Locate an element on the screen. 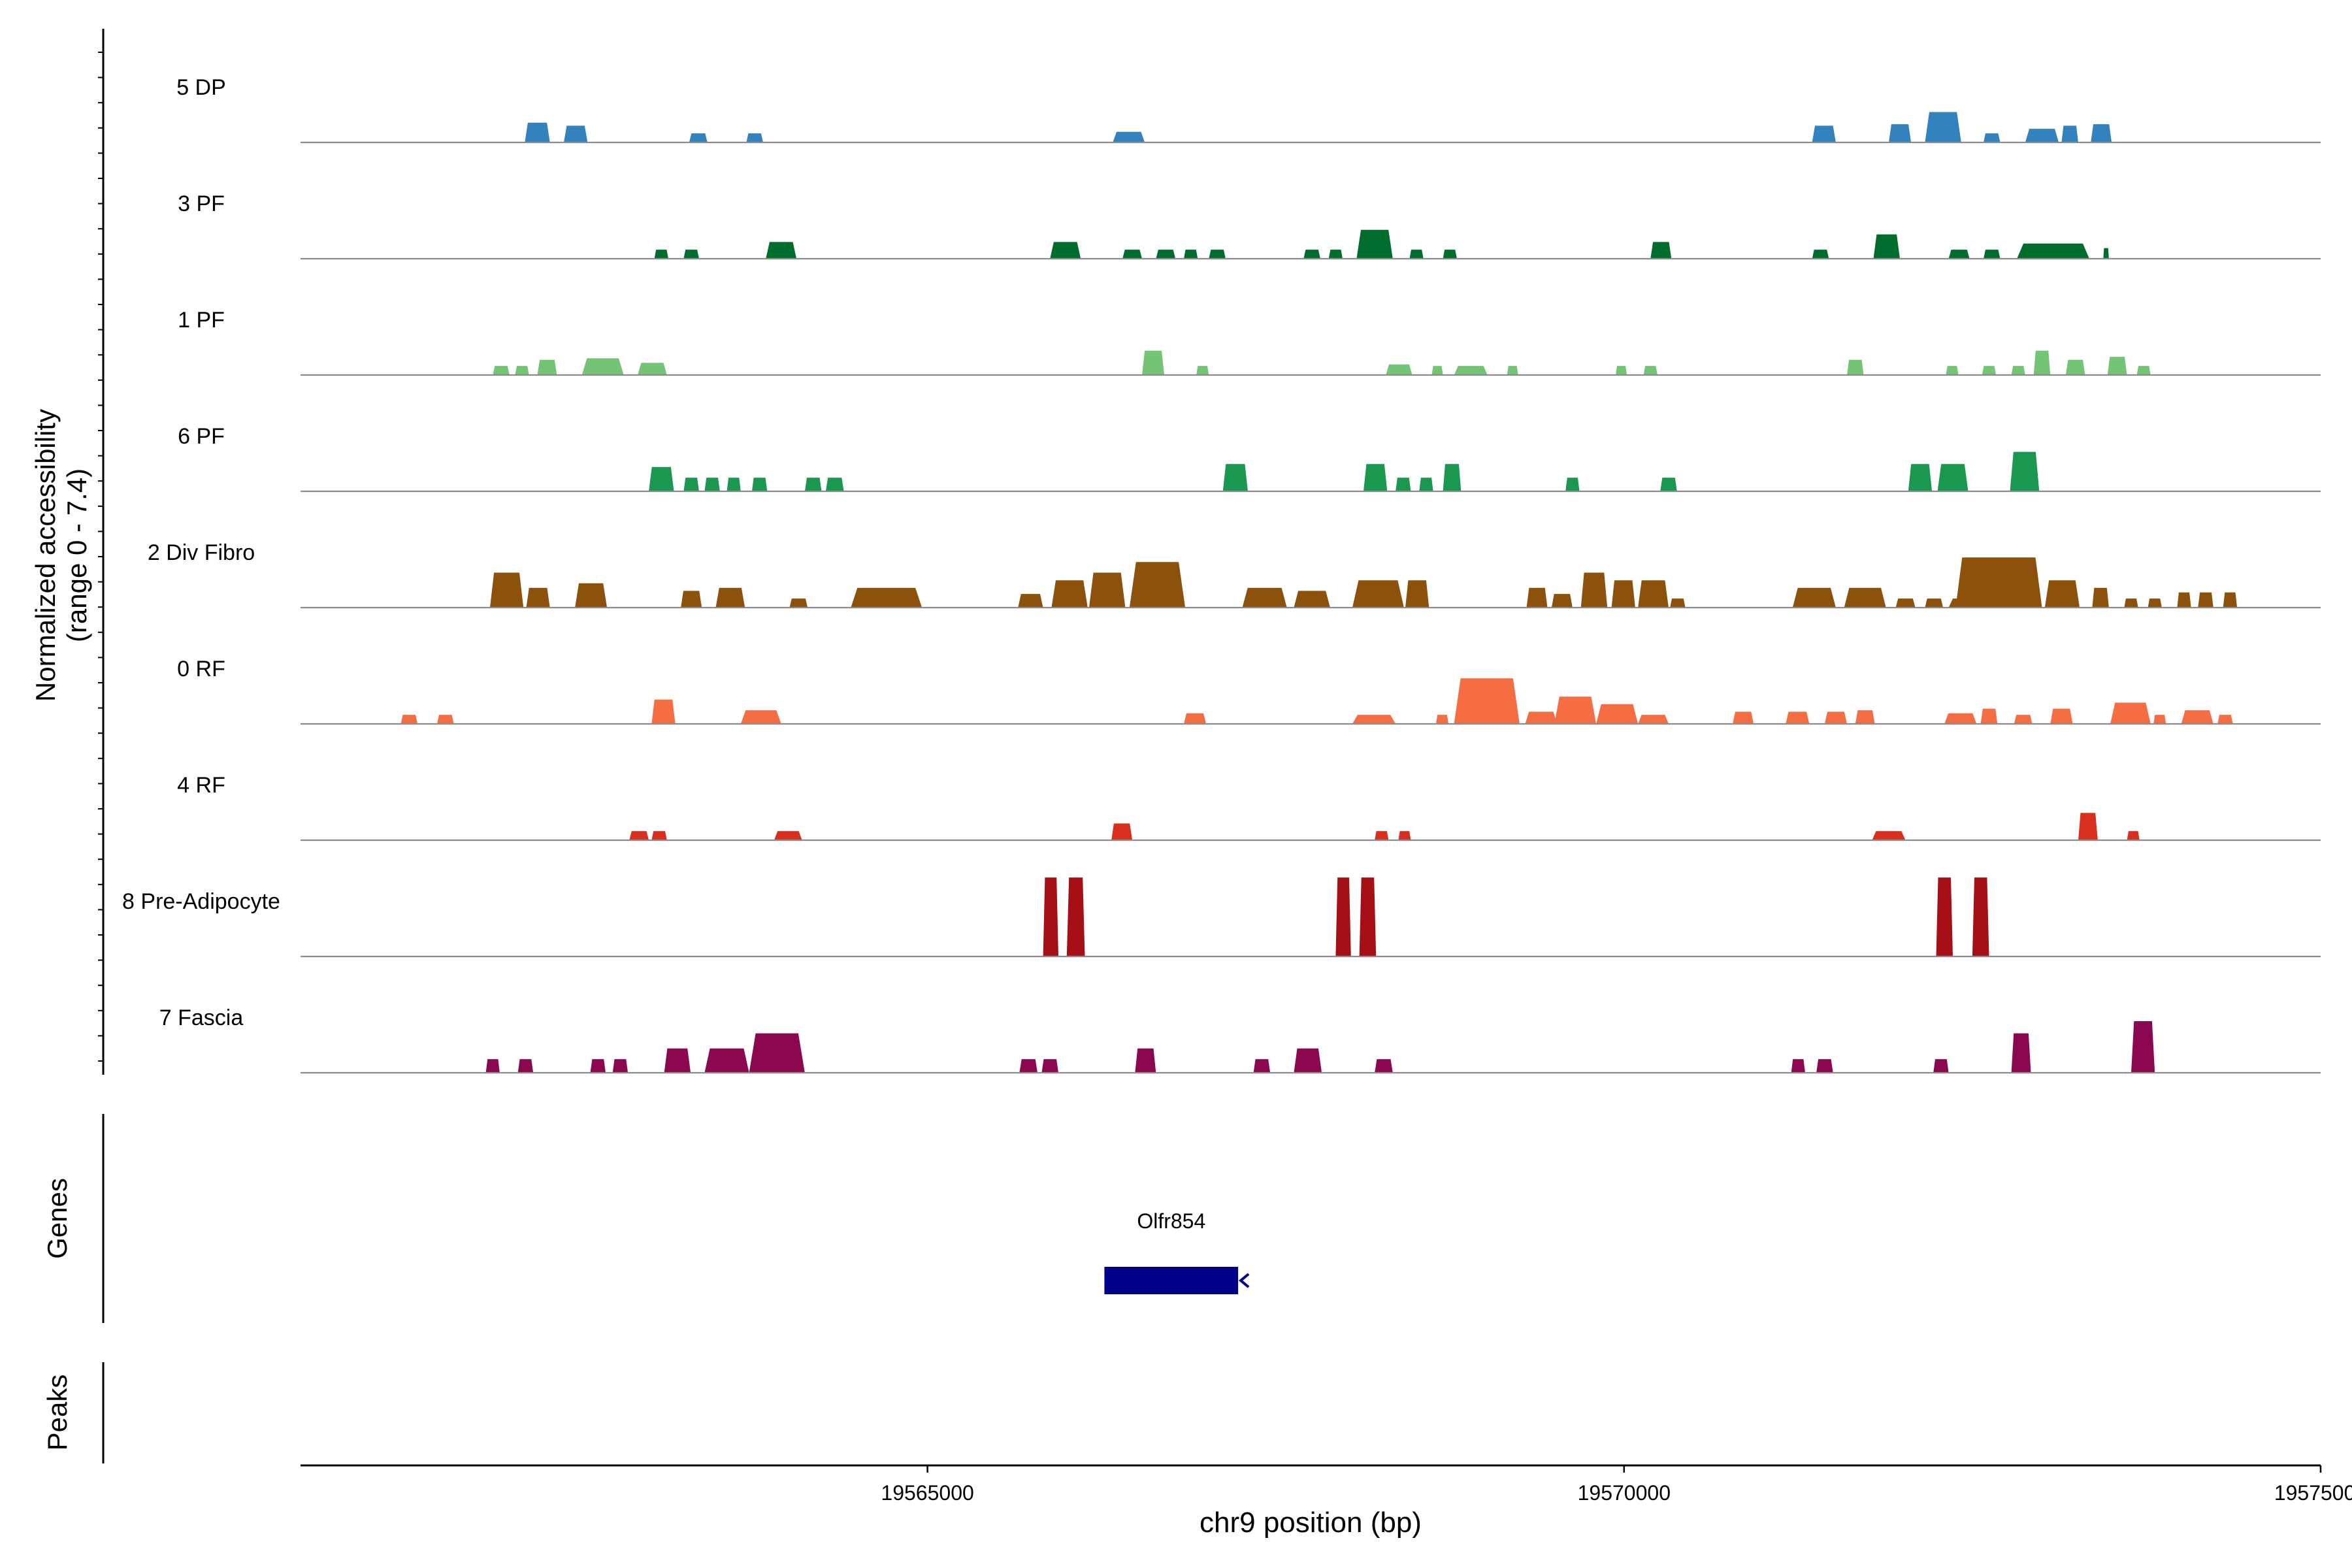  x-tick-label: 19575000 is located at coordinates (2313, 1493).